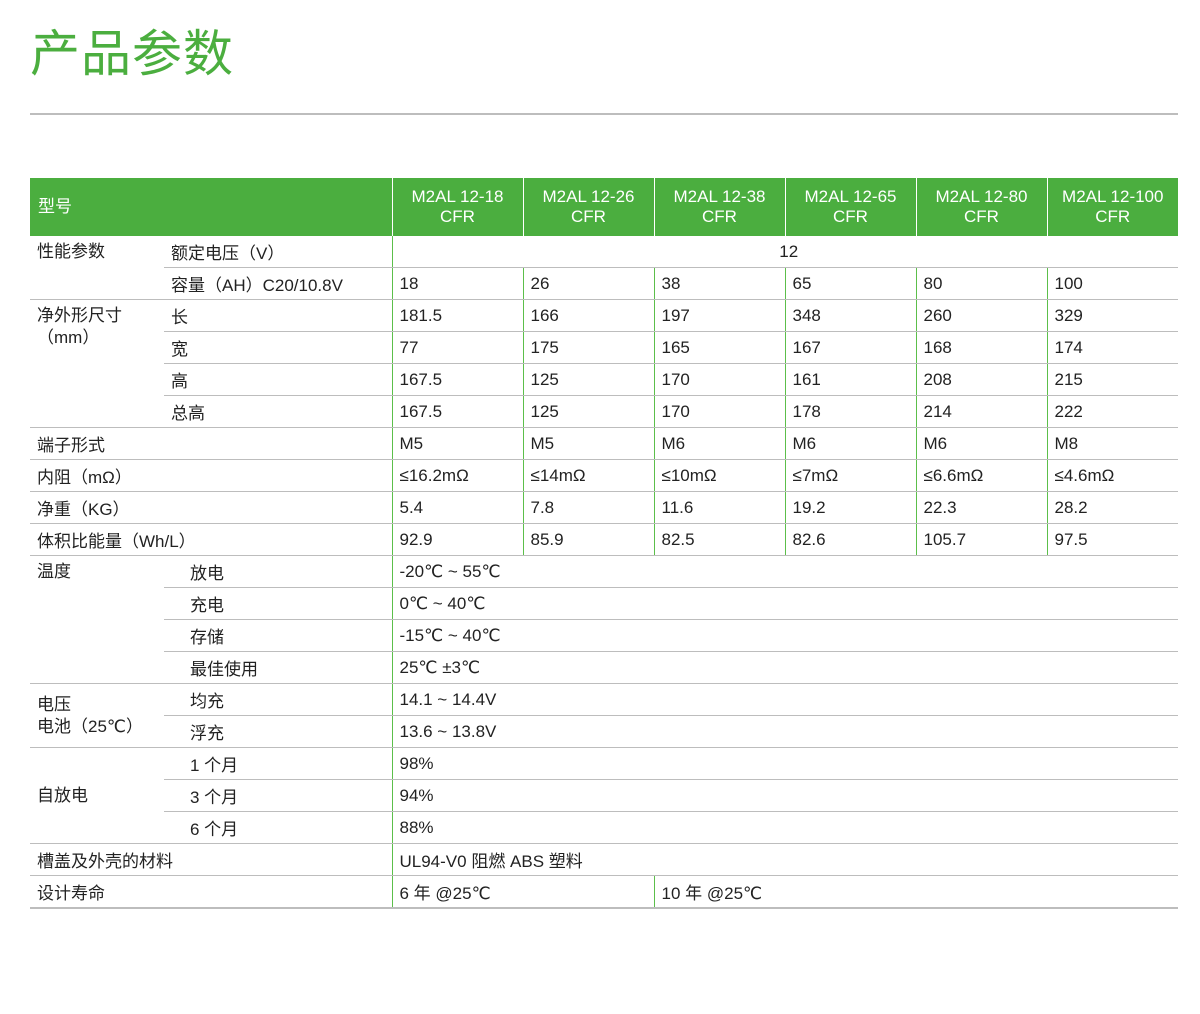  What do you see at coordinates (211, 539) in the screenshot?
I see `row-label: 体积比能量（Wh/L）` at bounding box center [211, 539].